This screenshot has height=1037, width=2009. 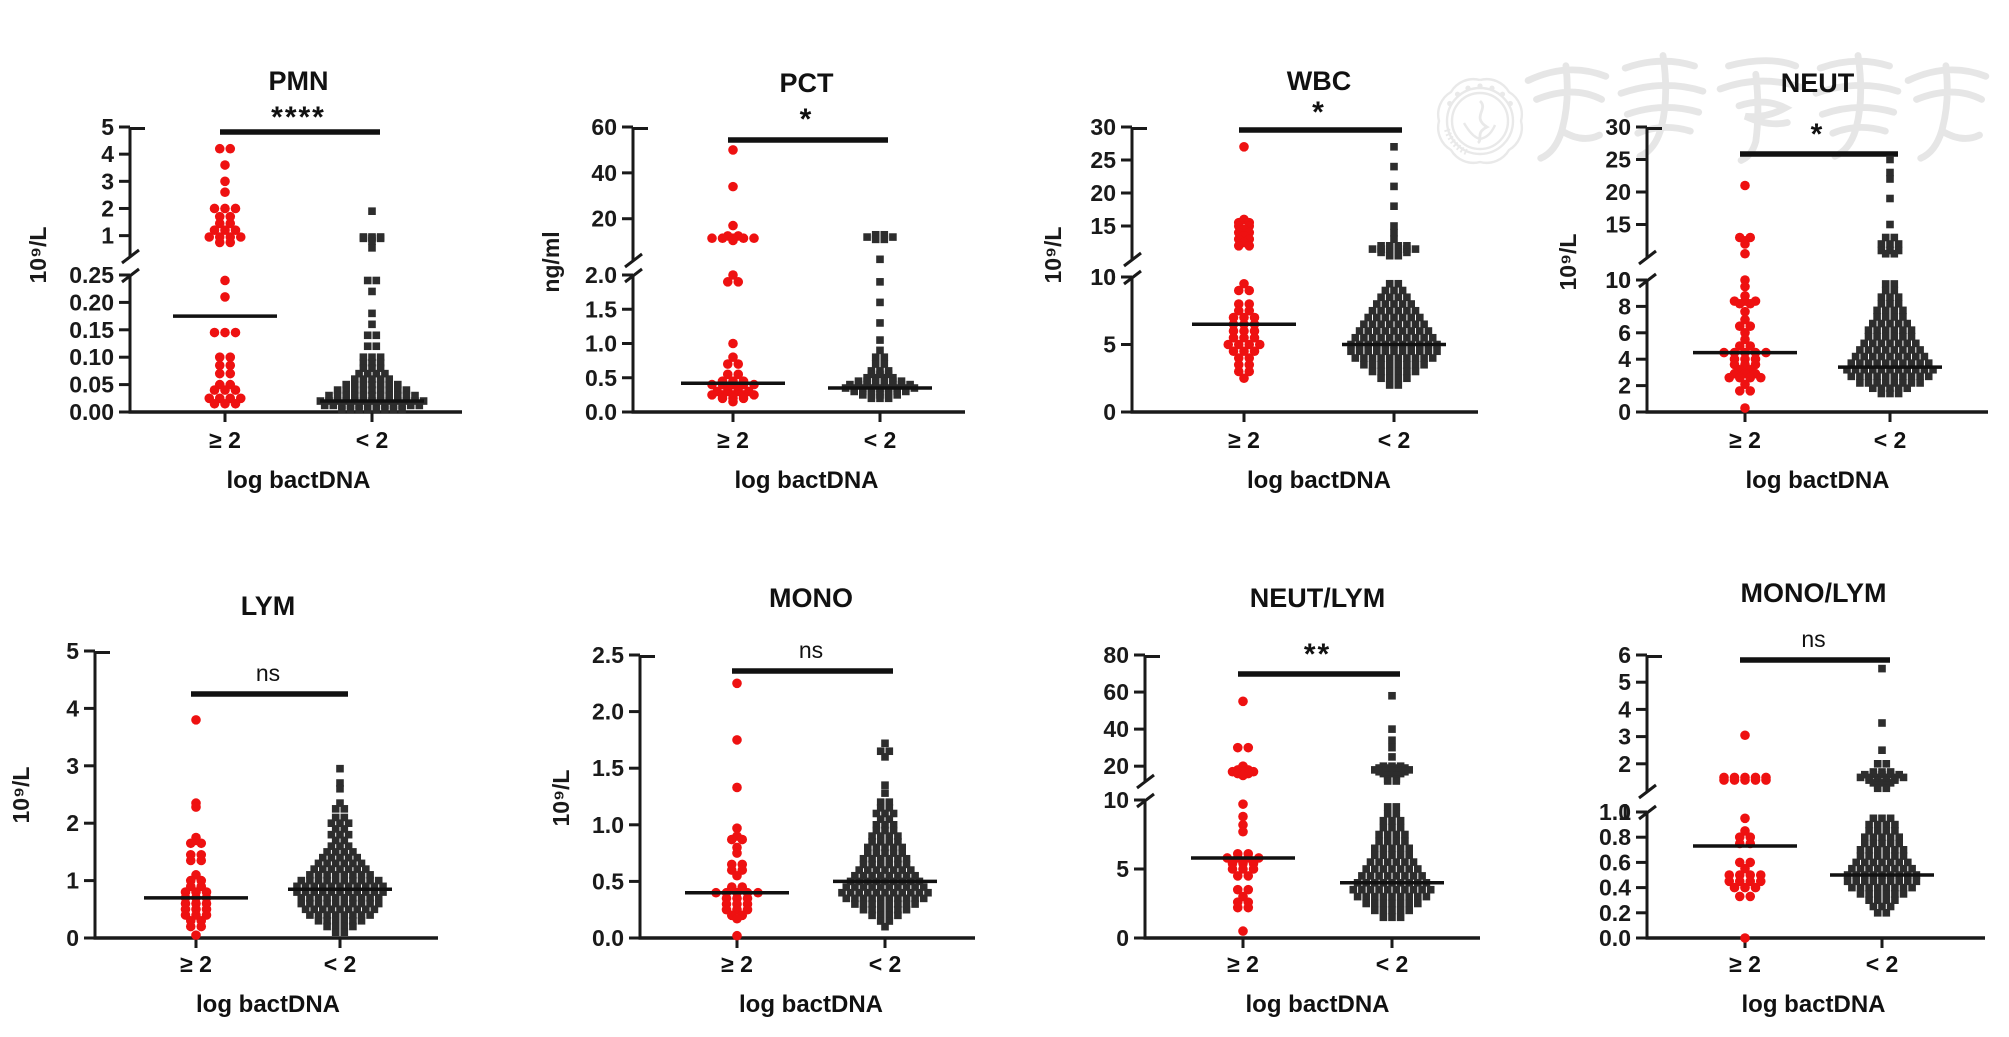 What do you see at coordinates (1624, 333) in the screenshot?
I see `y-tick-label: 6` at bounding box center [1624, 333].